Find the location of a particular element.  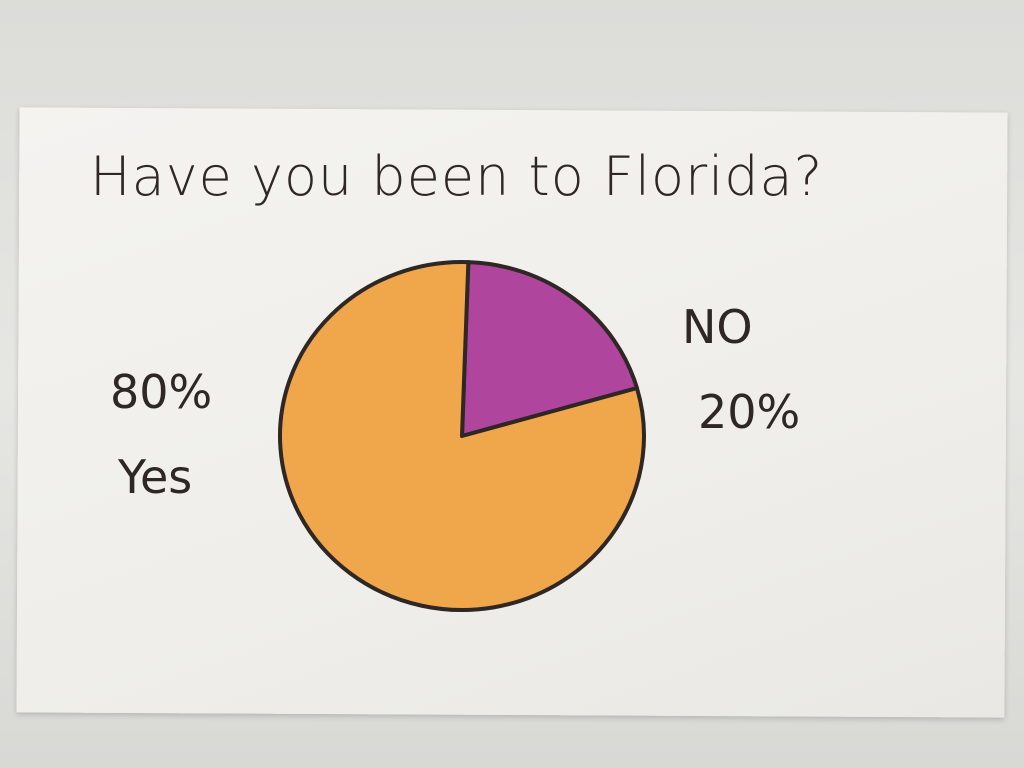

pie-slice-no is located at coordinates (549, 349).